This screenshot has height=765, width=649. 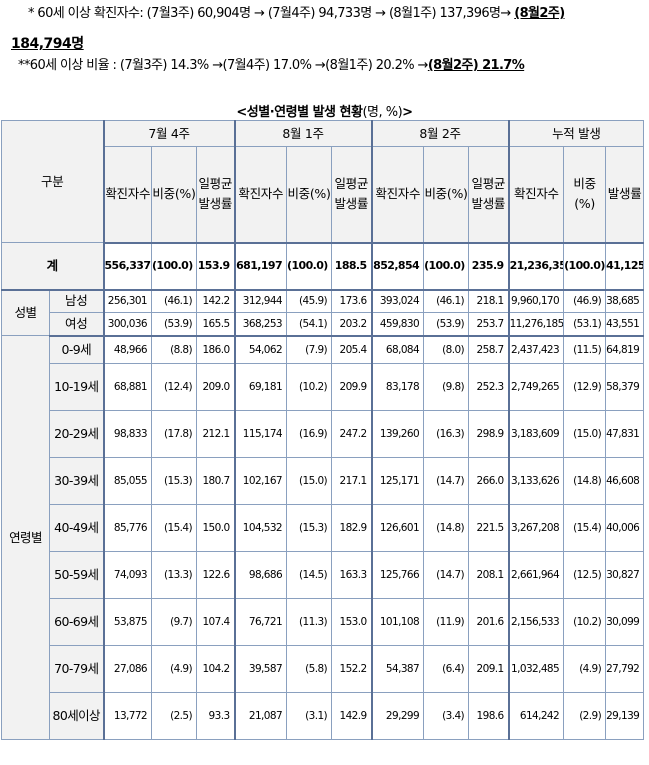 What do you see at coordinates (398, 716) in the screenshot?
I see `value-cell: 29,299` at bounding box center [398, 716].